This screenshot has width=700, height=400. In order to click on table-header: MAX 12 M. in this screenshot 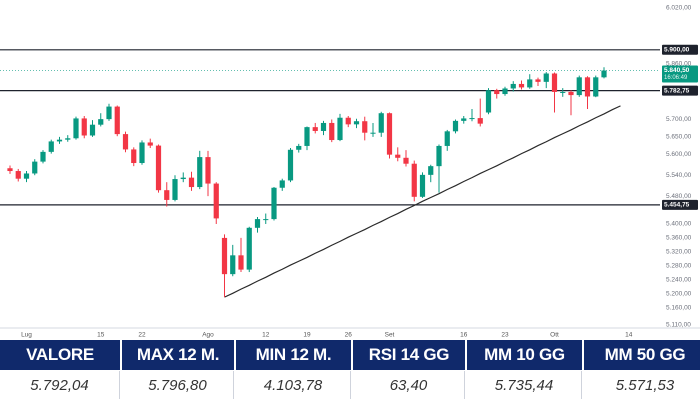, I will do `click(178, 355)`.